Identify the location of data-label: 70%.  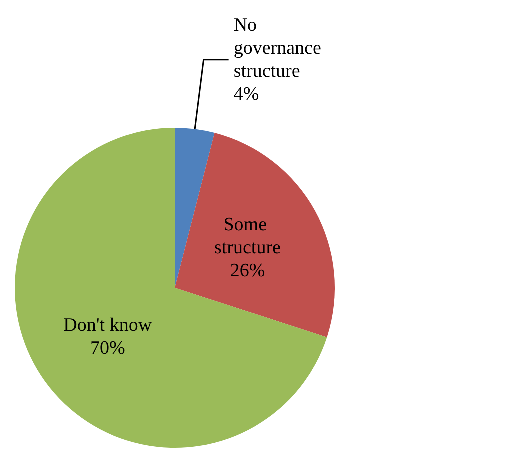
(108, 348).